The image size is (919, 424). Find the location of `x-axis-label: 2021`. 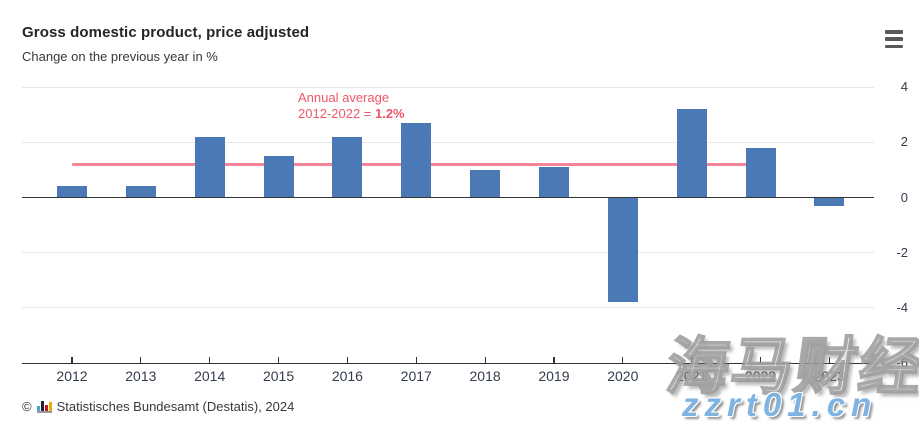

x-axis-label: 2021 is located at coordinates (692, 376).